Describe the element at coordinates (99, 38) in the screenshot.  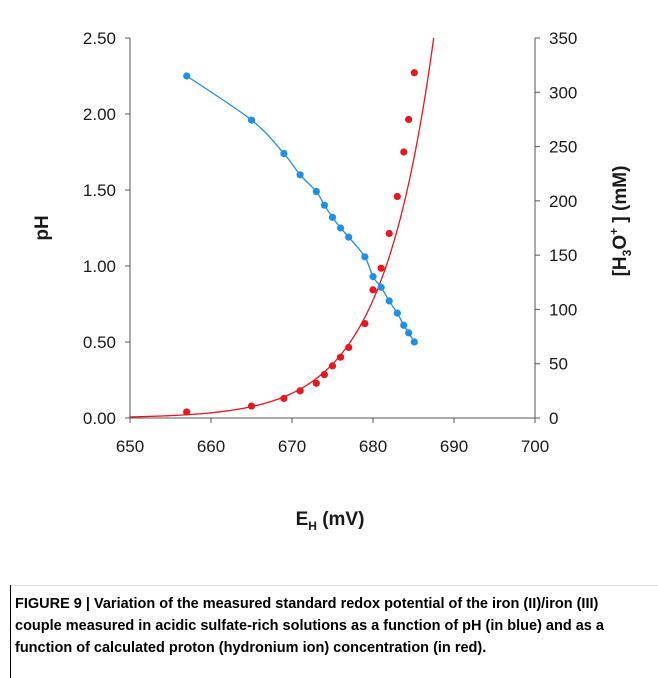
I see `y-left-tick-label: 2.50` at that location.